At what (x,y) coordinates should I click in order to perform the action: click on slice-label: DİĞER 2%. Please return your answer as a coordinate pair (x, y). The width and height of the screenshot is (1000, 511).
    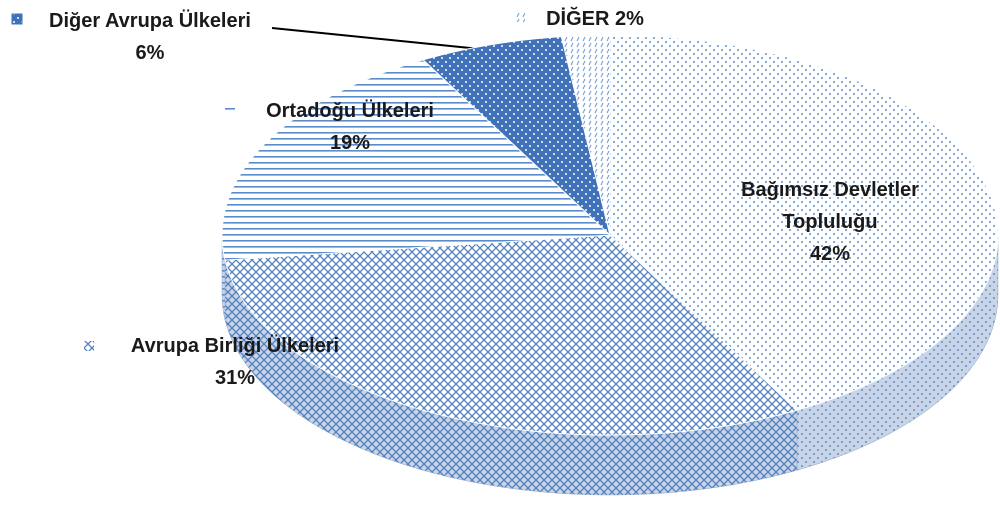
    Looking at the image, I should click on (595, 19).